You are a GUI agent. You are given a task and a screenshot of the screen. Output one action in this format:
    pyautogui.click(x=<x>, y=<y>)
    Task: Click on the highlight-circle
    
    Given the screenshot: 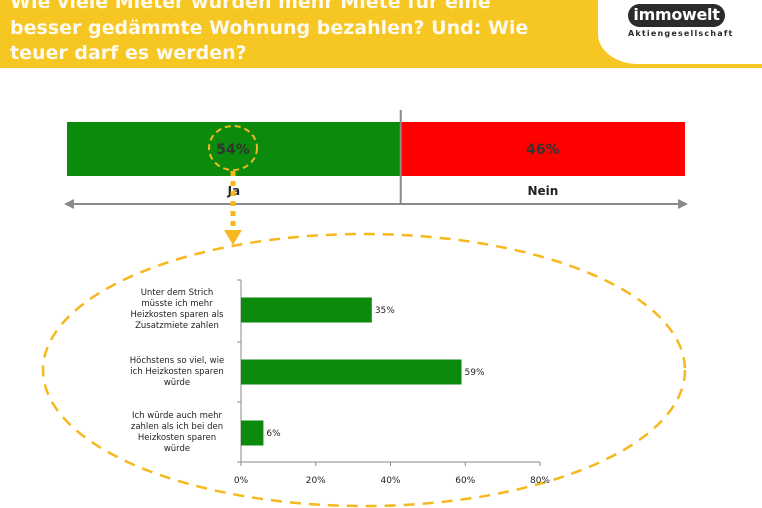 What is the action you would take?
    pyautogui.click(x=233, y=148)
    